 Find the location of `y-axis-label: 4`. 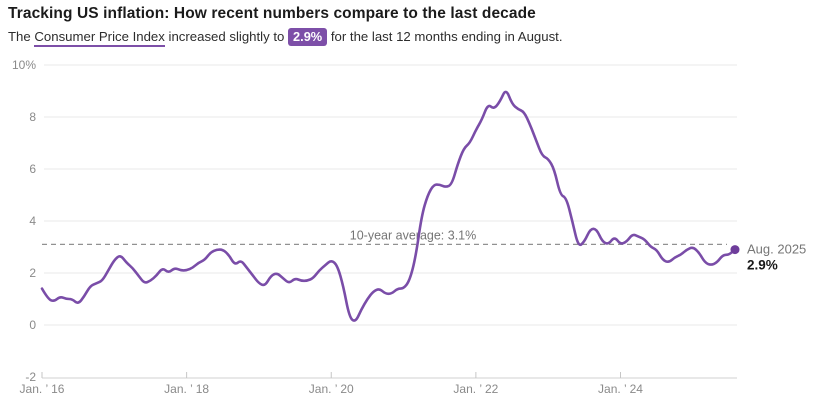

y-axis-label: 4 is located at coordinates (32, 221).